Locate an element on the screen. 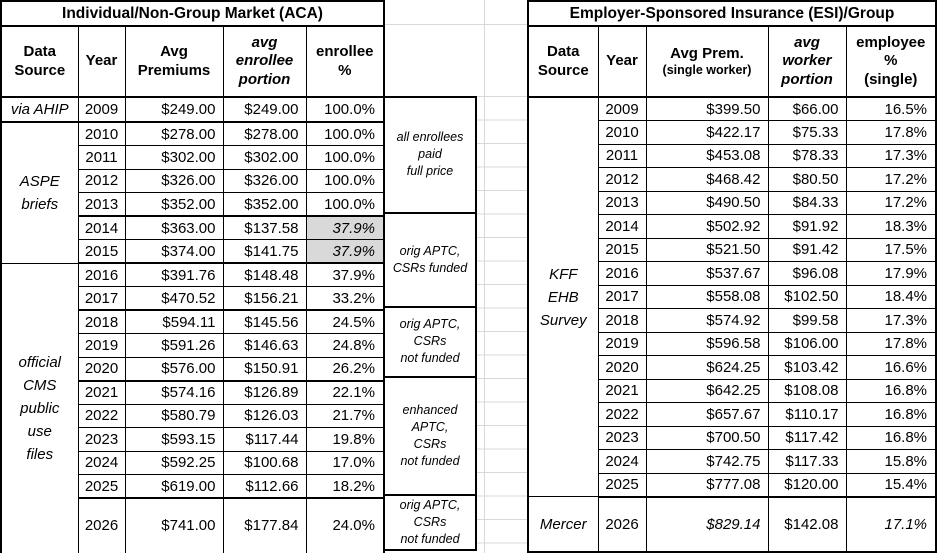 This screenshot has height=553, width=937. percent-cell: 24.8% is located at coordinates (345, 345).